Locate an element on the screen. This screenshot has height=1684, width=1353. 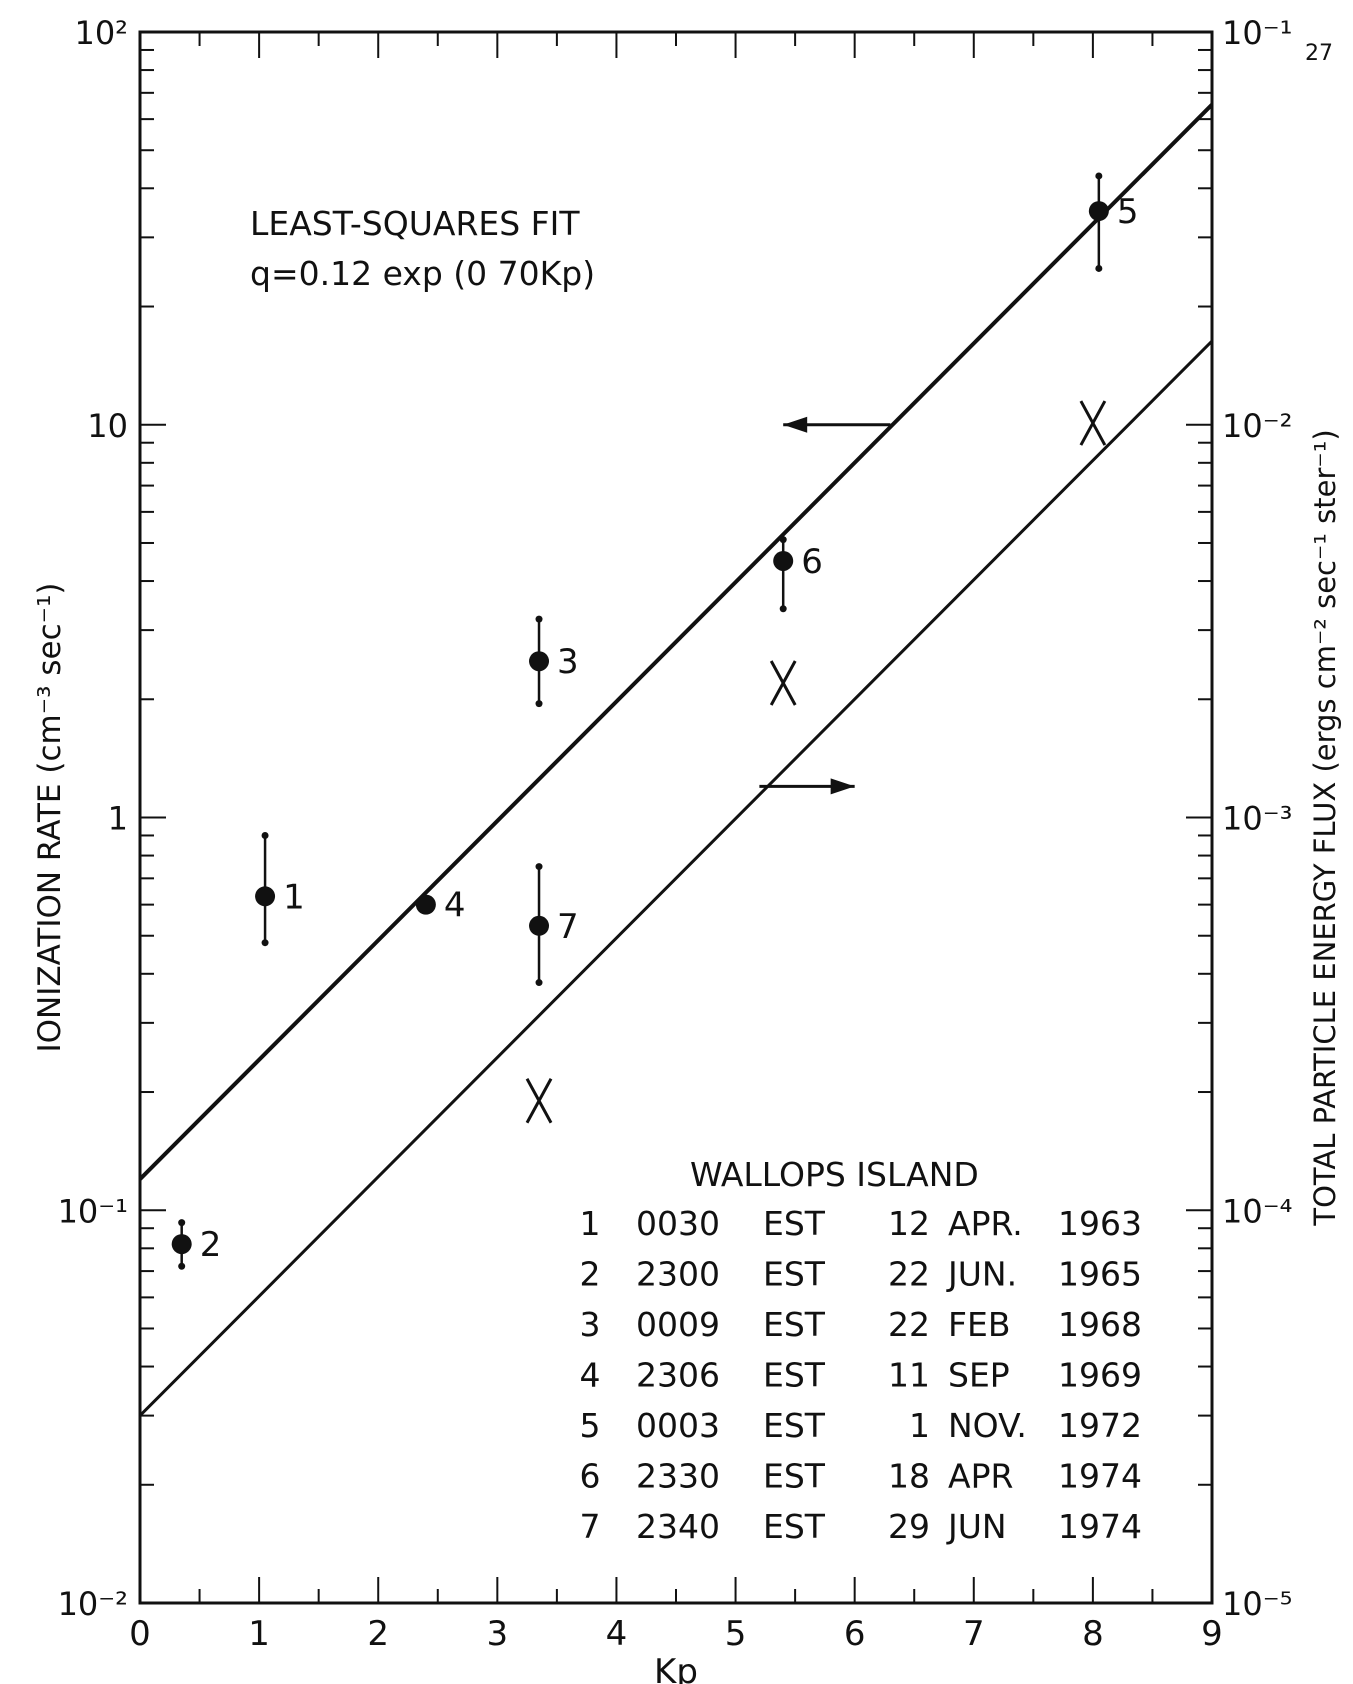
legend-cell: JUN. is located at coordinates (981, 1274).